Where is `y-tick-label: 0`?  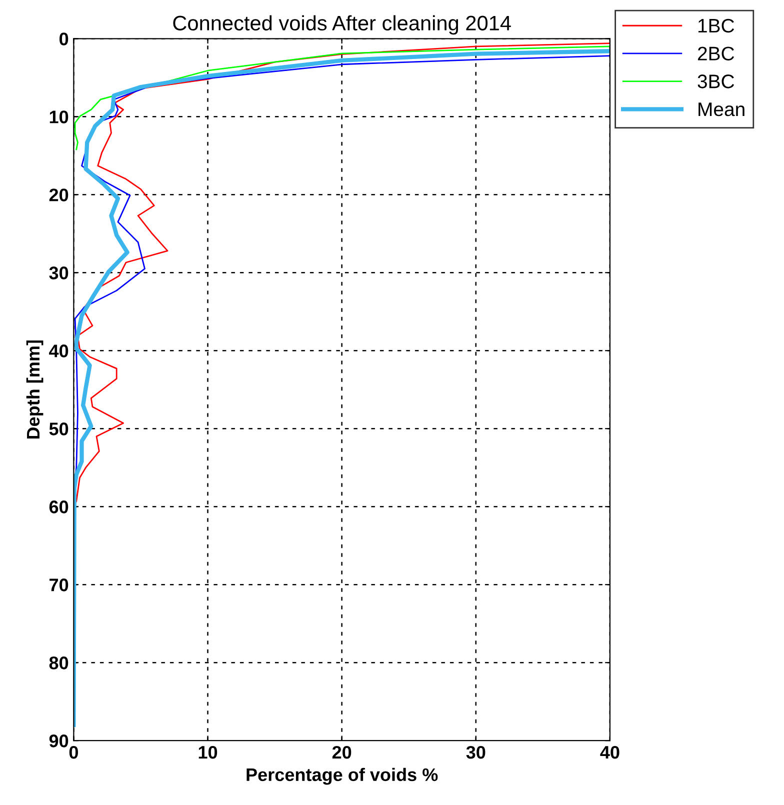
y-tick-label: 0 is located at coordinates (64, 39).